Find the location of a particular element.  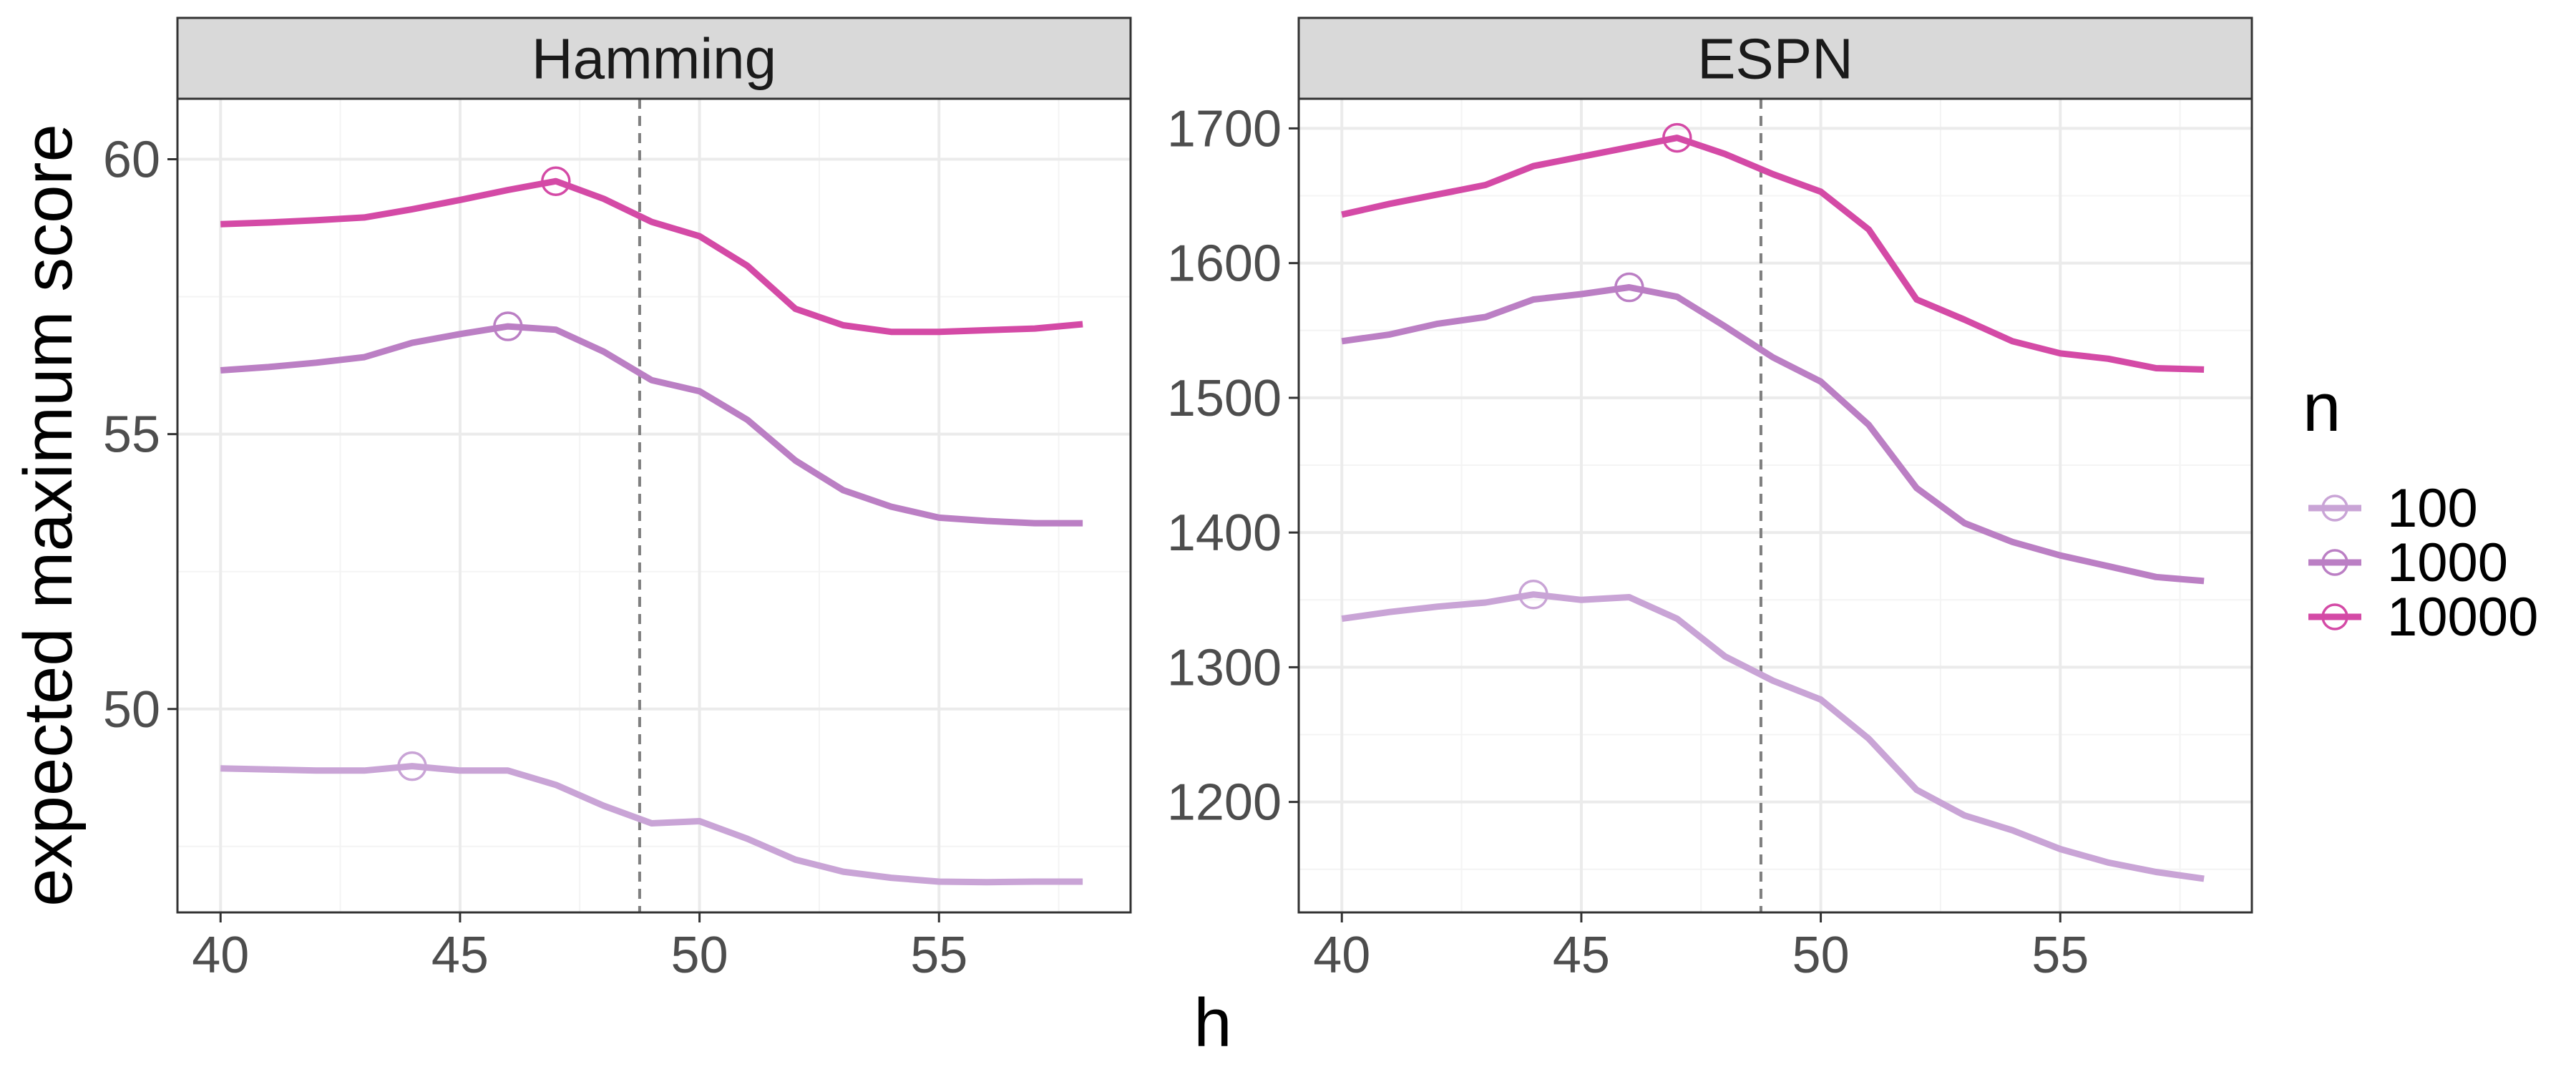

x-tick-label-espn: 50 is located at coordinates (1821, 956).